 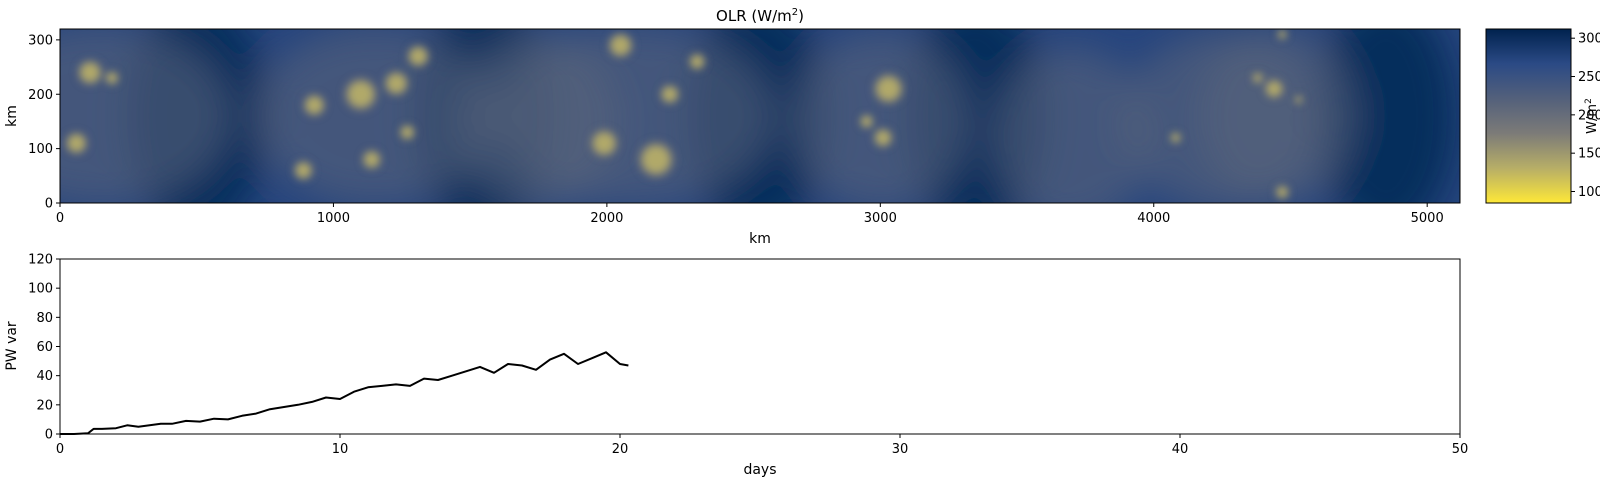 I want to click on olr-x-tick-label: 2000, so click(x=606, y=218).